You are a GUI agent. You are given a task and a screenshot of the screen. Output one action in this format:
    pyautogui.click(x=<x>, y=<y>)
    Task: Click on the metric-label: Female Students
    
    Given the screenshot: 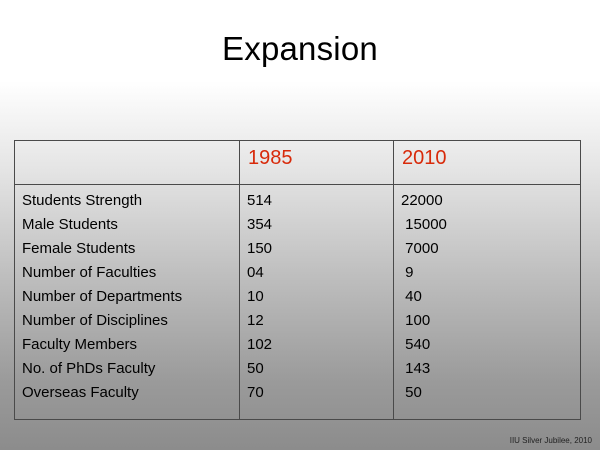 What is the action you would take?
    pyautogui.click(x=79, y=248)
    